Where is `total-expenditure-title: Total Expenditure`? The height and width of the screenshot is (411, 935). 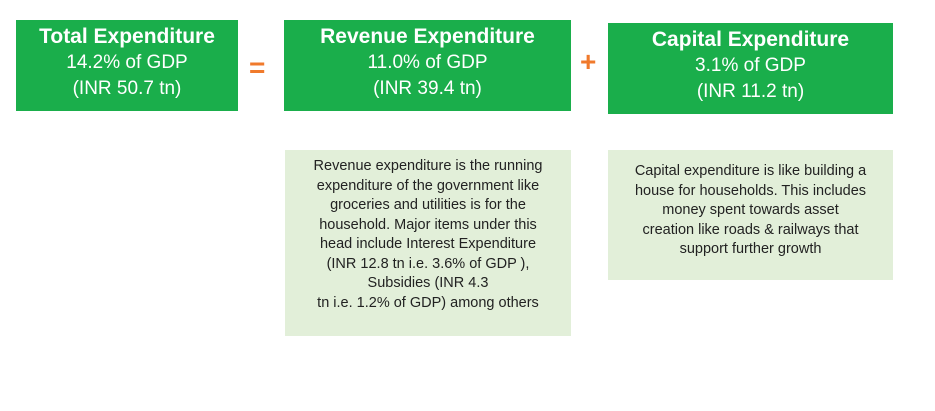
total-expenditure-title: Total Expenditure is located at coordinates (127, 36).